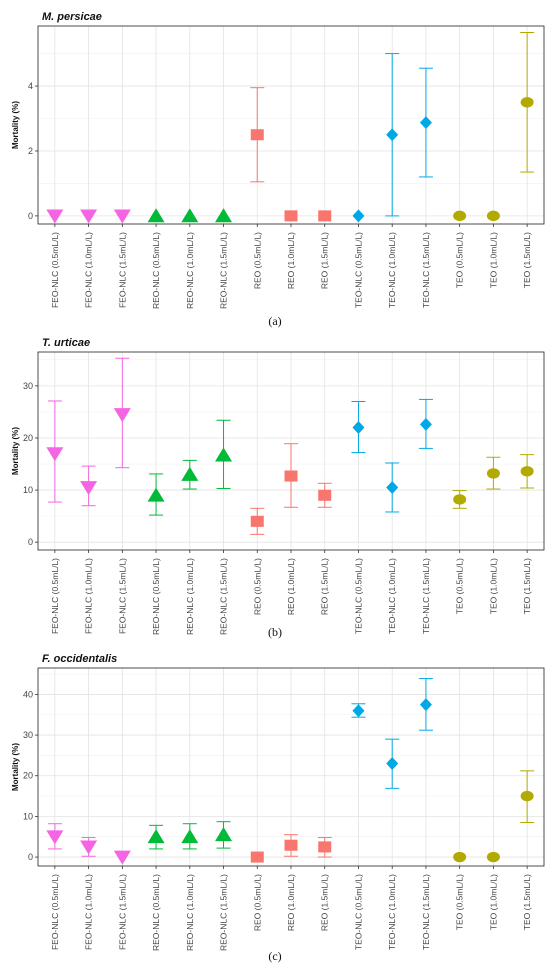  What do you see at coordinates (79, 659) in the screenshot?
I see `chart-title: F. occidentalis` at bounding box center [79, 659].